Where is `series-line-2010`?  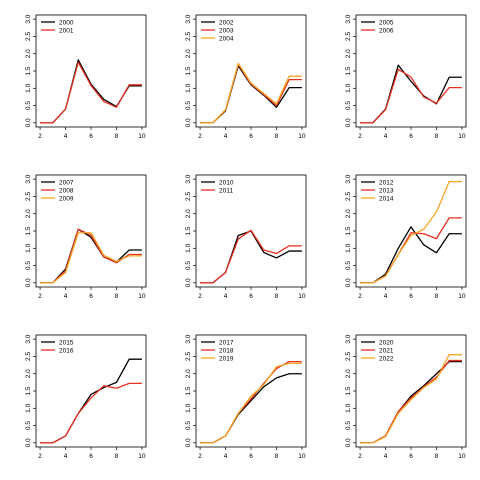
series-line-2010 is located at coordinates (251, 257).